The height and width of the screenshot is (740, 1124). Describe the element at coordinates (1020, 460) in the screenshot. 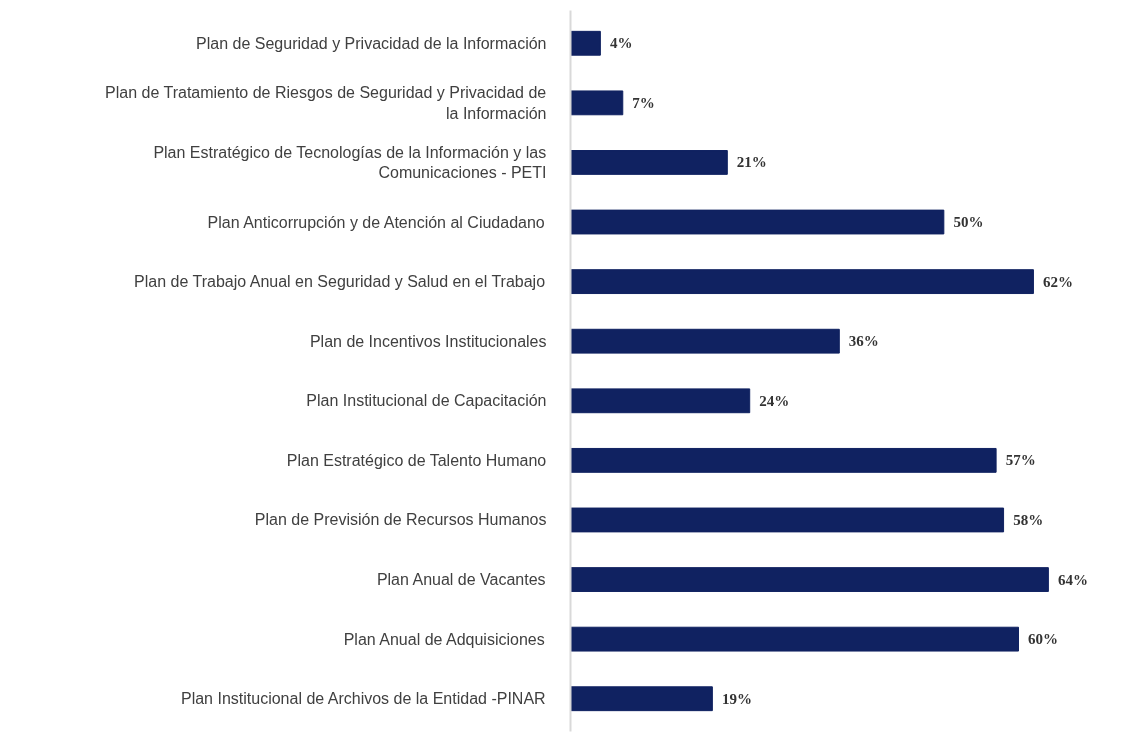

I see `data-label: 57%` at that location.